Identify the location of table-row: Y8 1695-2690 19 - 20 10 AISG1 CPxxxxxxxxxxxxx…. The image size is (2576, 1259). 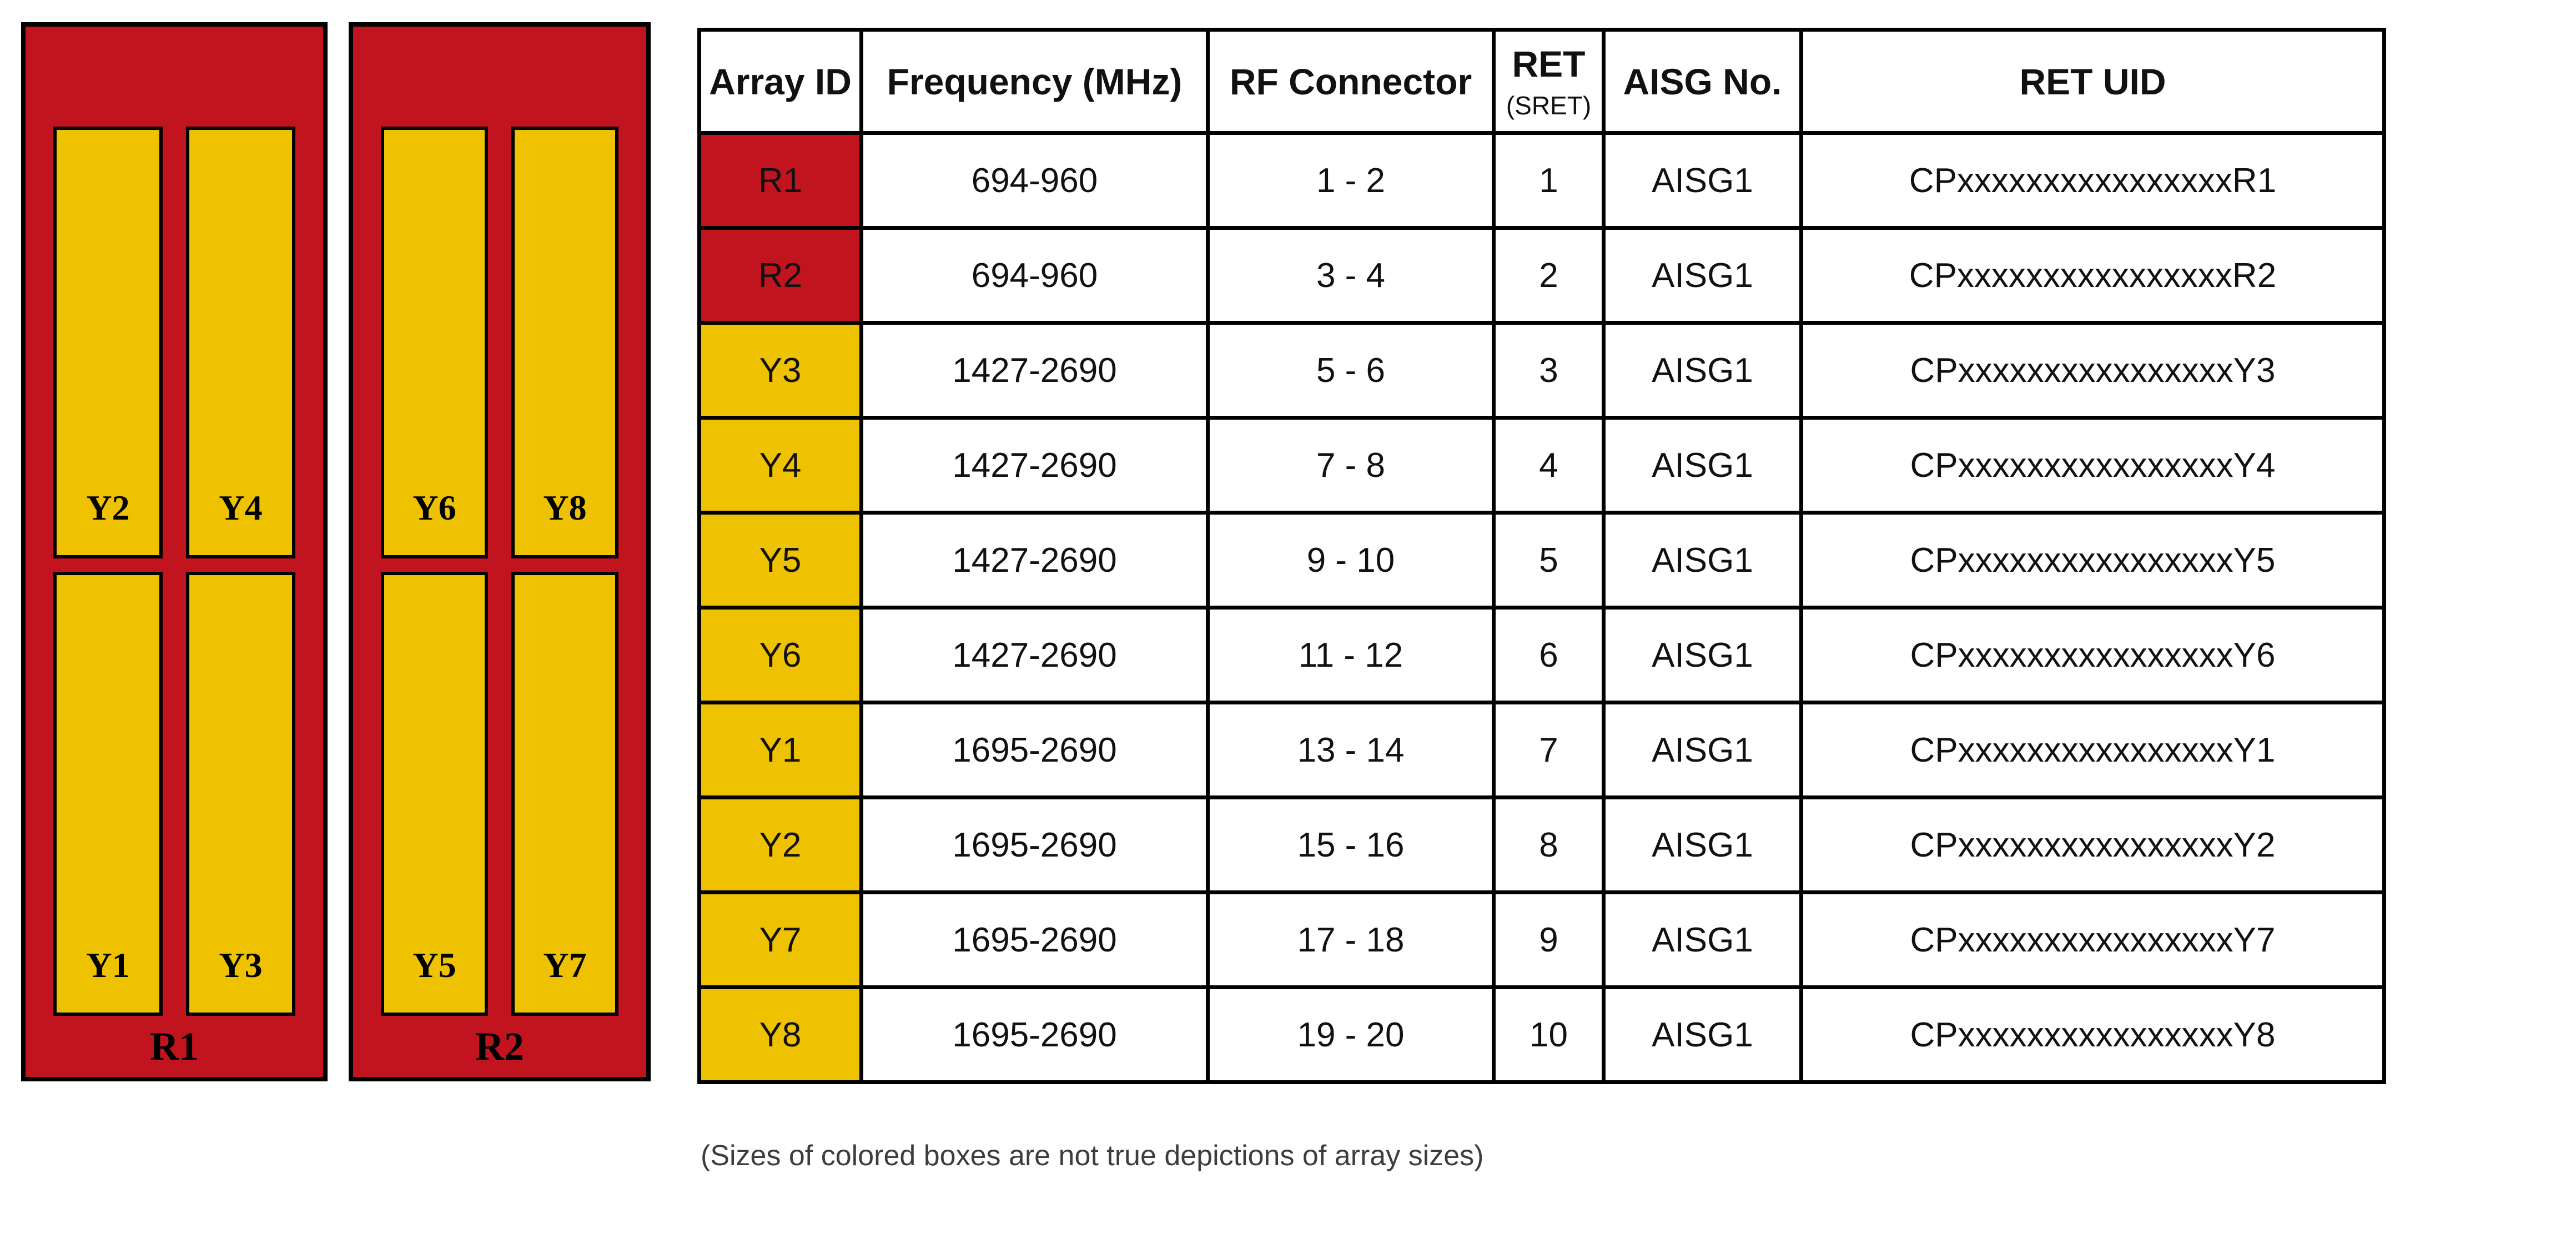
(1542, 1034).